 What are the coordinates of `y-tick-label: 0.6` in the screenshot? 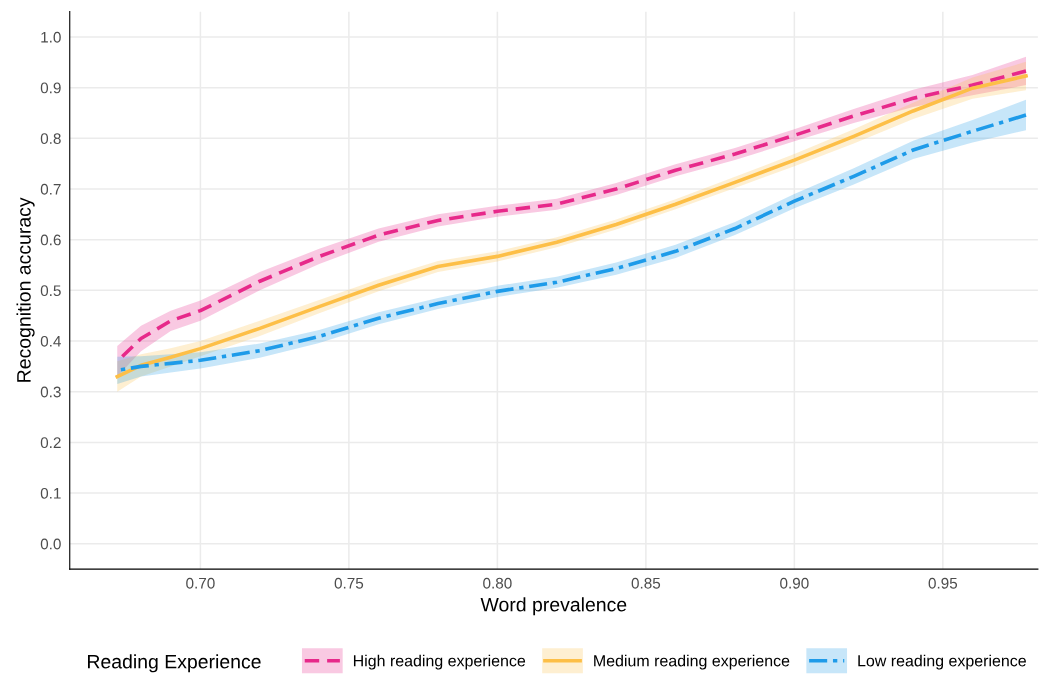 It's located at (50, 240).